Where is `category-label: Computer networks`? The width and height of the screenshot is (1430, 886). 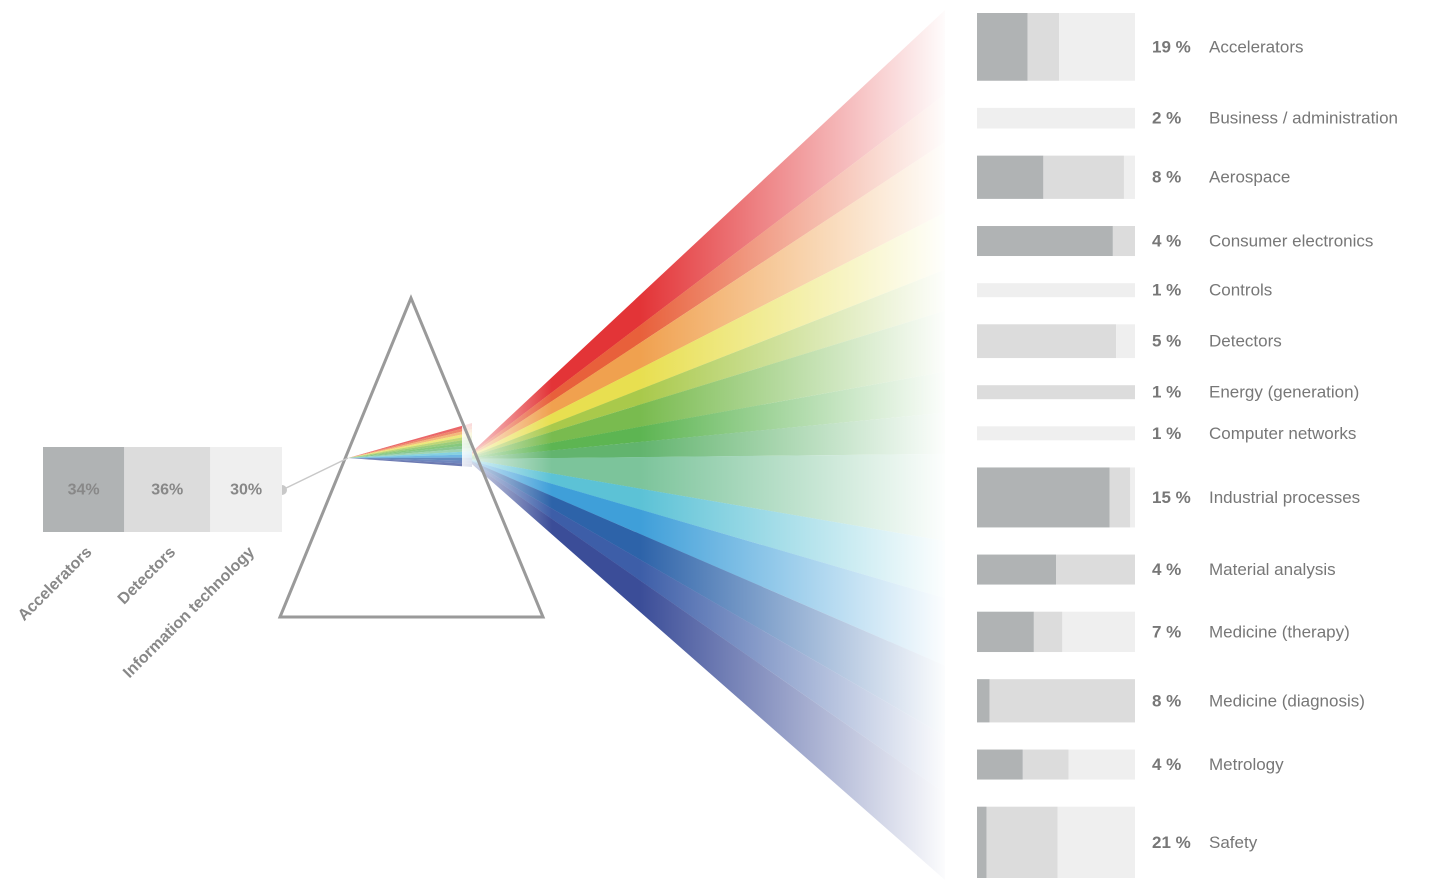 category-label: Computer networks is located at coordinates (1282, 433).